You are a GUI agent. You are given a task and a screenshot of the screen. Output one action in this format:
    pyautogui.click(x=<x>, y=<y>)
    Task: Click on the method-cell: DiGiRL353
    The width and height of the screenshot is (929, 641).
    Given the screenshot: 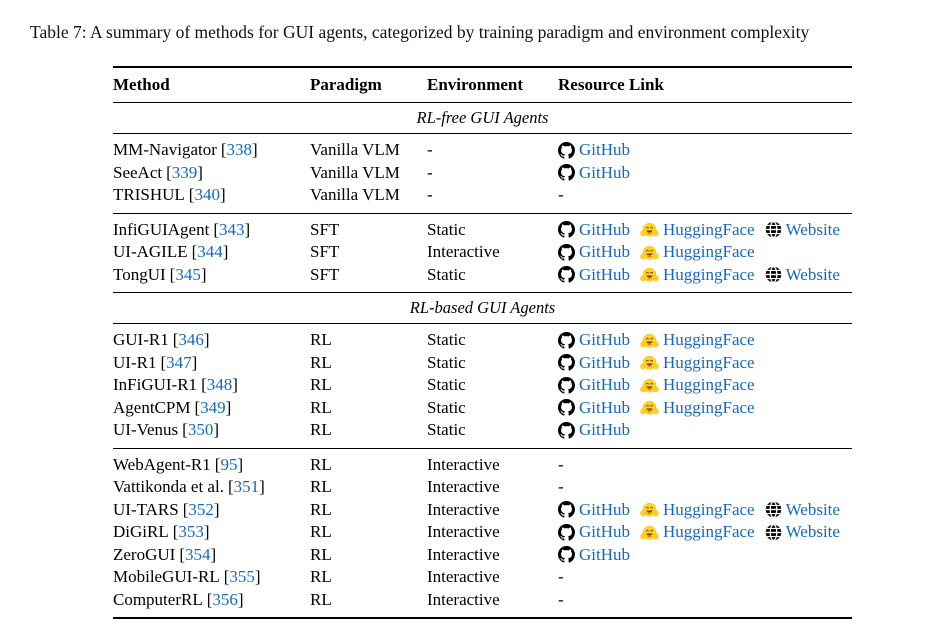 What is the action you would take?
    pyautogui.click(x=211, y=532)
    